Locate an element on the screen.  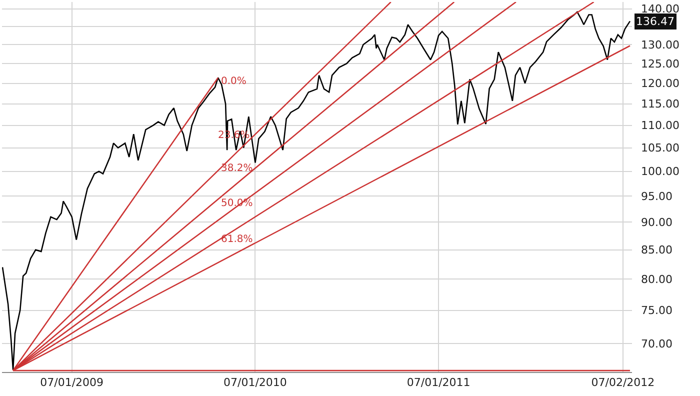
y-tick-label: 75.00 is located at coordinates (656, 311).